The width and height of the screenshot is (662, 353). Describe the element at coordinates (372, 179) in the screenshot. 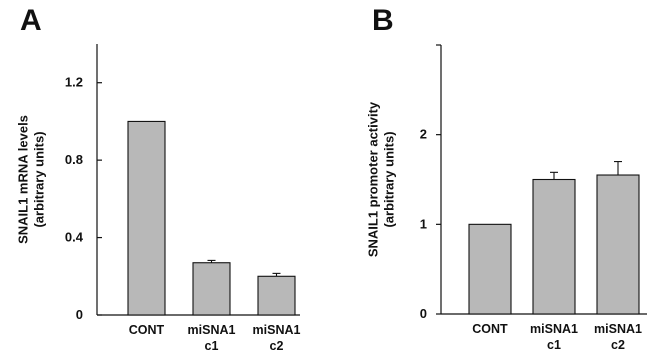

I see `y-axis-label: SNAIL1 promoter activity` at that location.